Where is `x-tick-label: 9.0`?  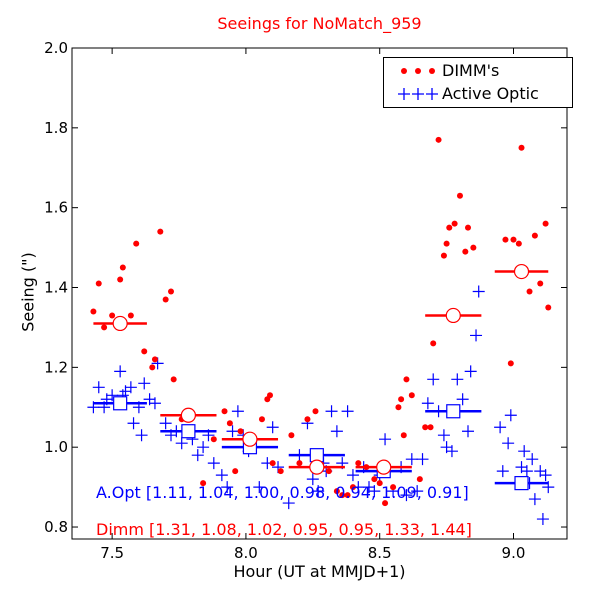 x-tick-label: 9.0 is located at coordinates (514, 553).